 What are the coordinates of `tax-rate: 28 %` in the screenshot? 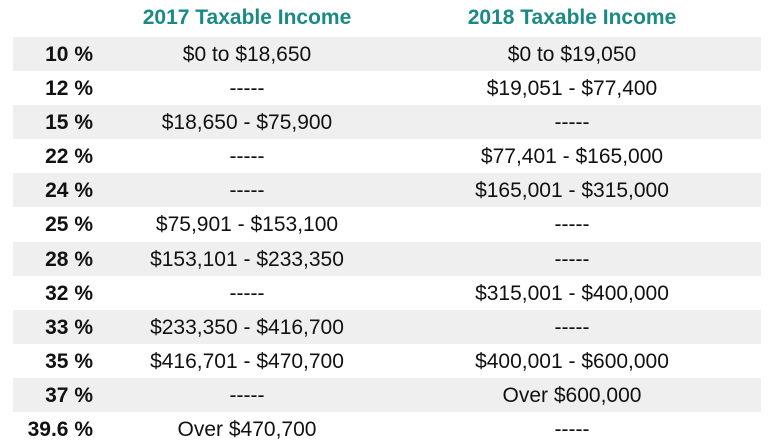 It's located at (69, 259).